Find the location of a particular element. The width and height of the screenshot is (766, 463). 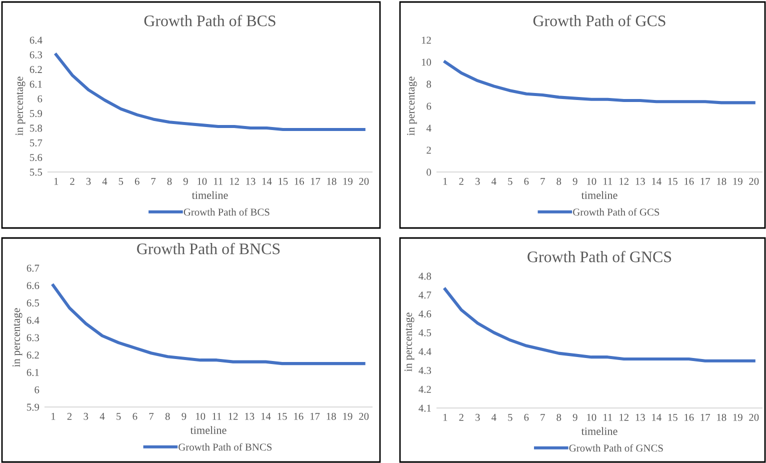

y-tick-label: 6.6 is located at coordinates (33, 286).